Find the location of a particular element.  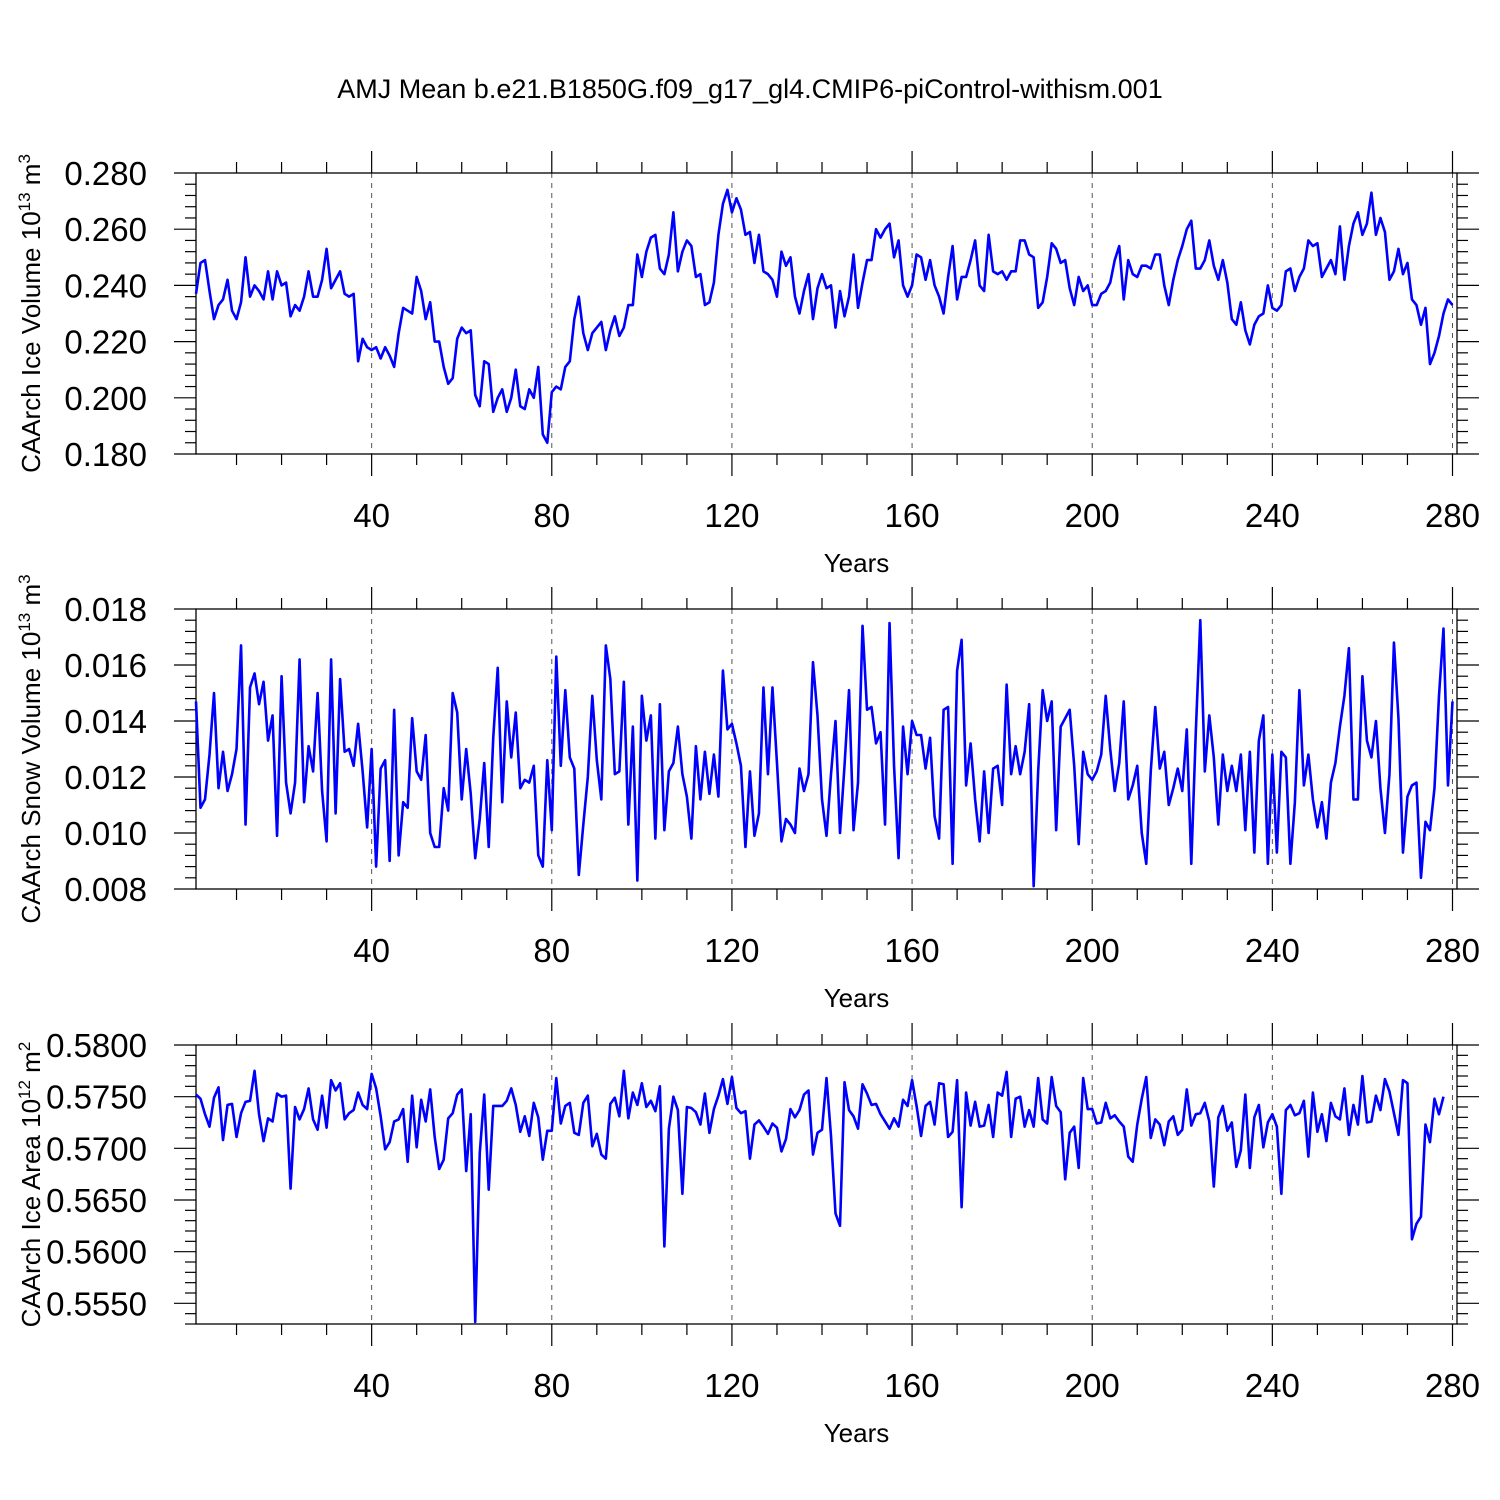

y-axis-title-part: CAArch Snow Volume 10 is located at coordinates (31, 778).